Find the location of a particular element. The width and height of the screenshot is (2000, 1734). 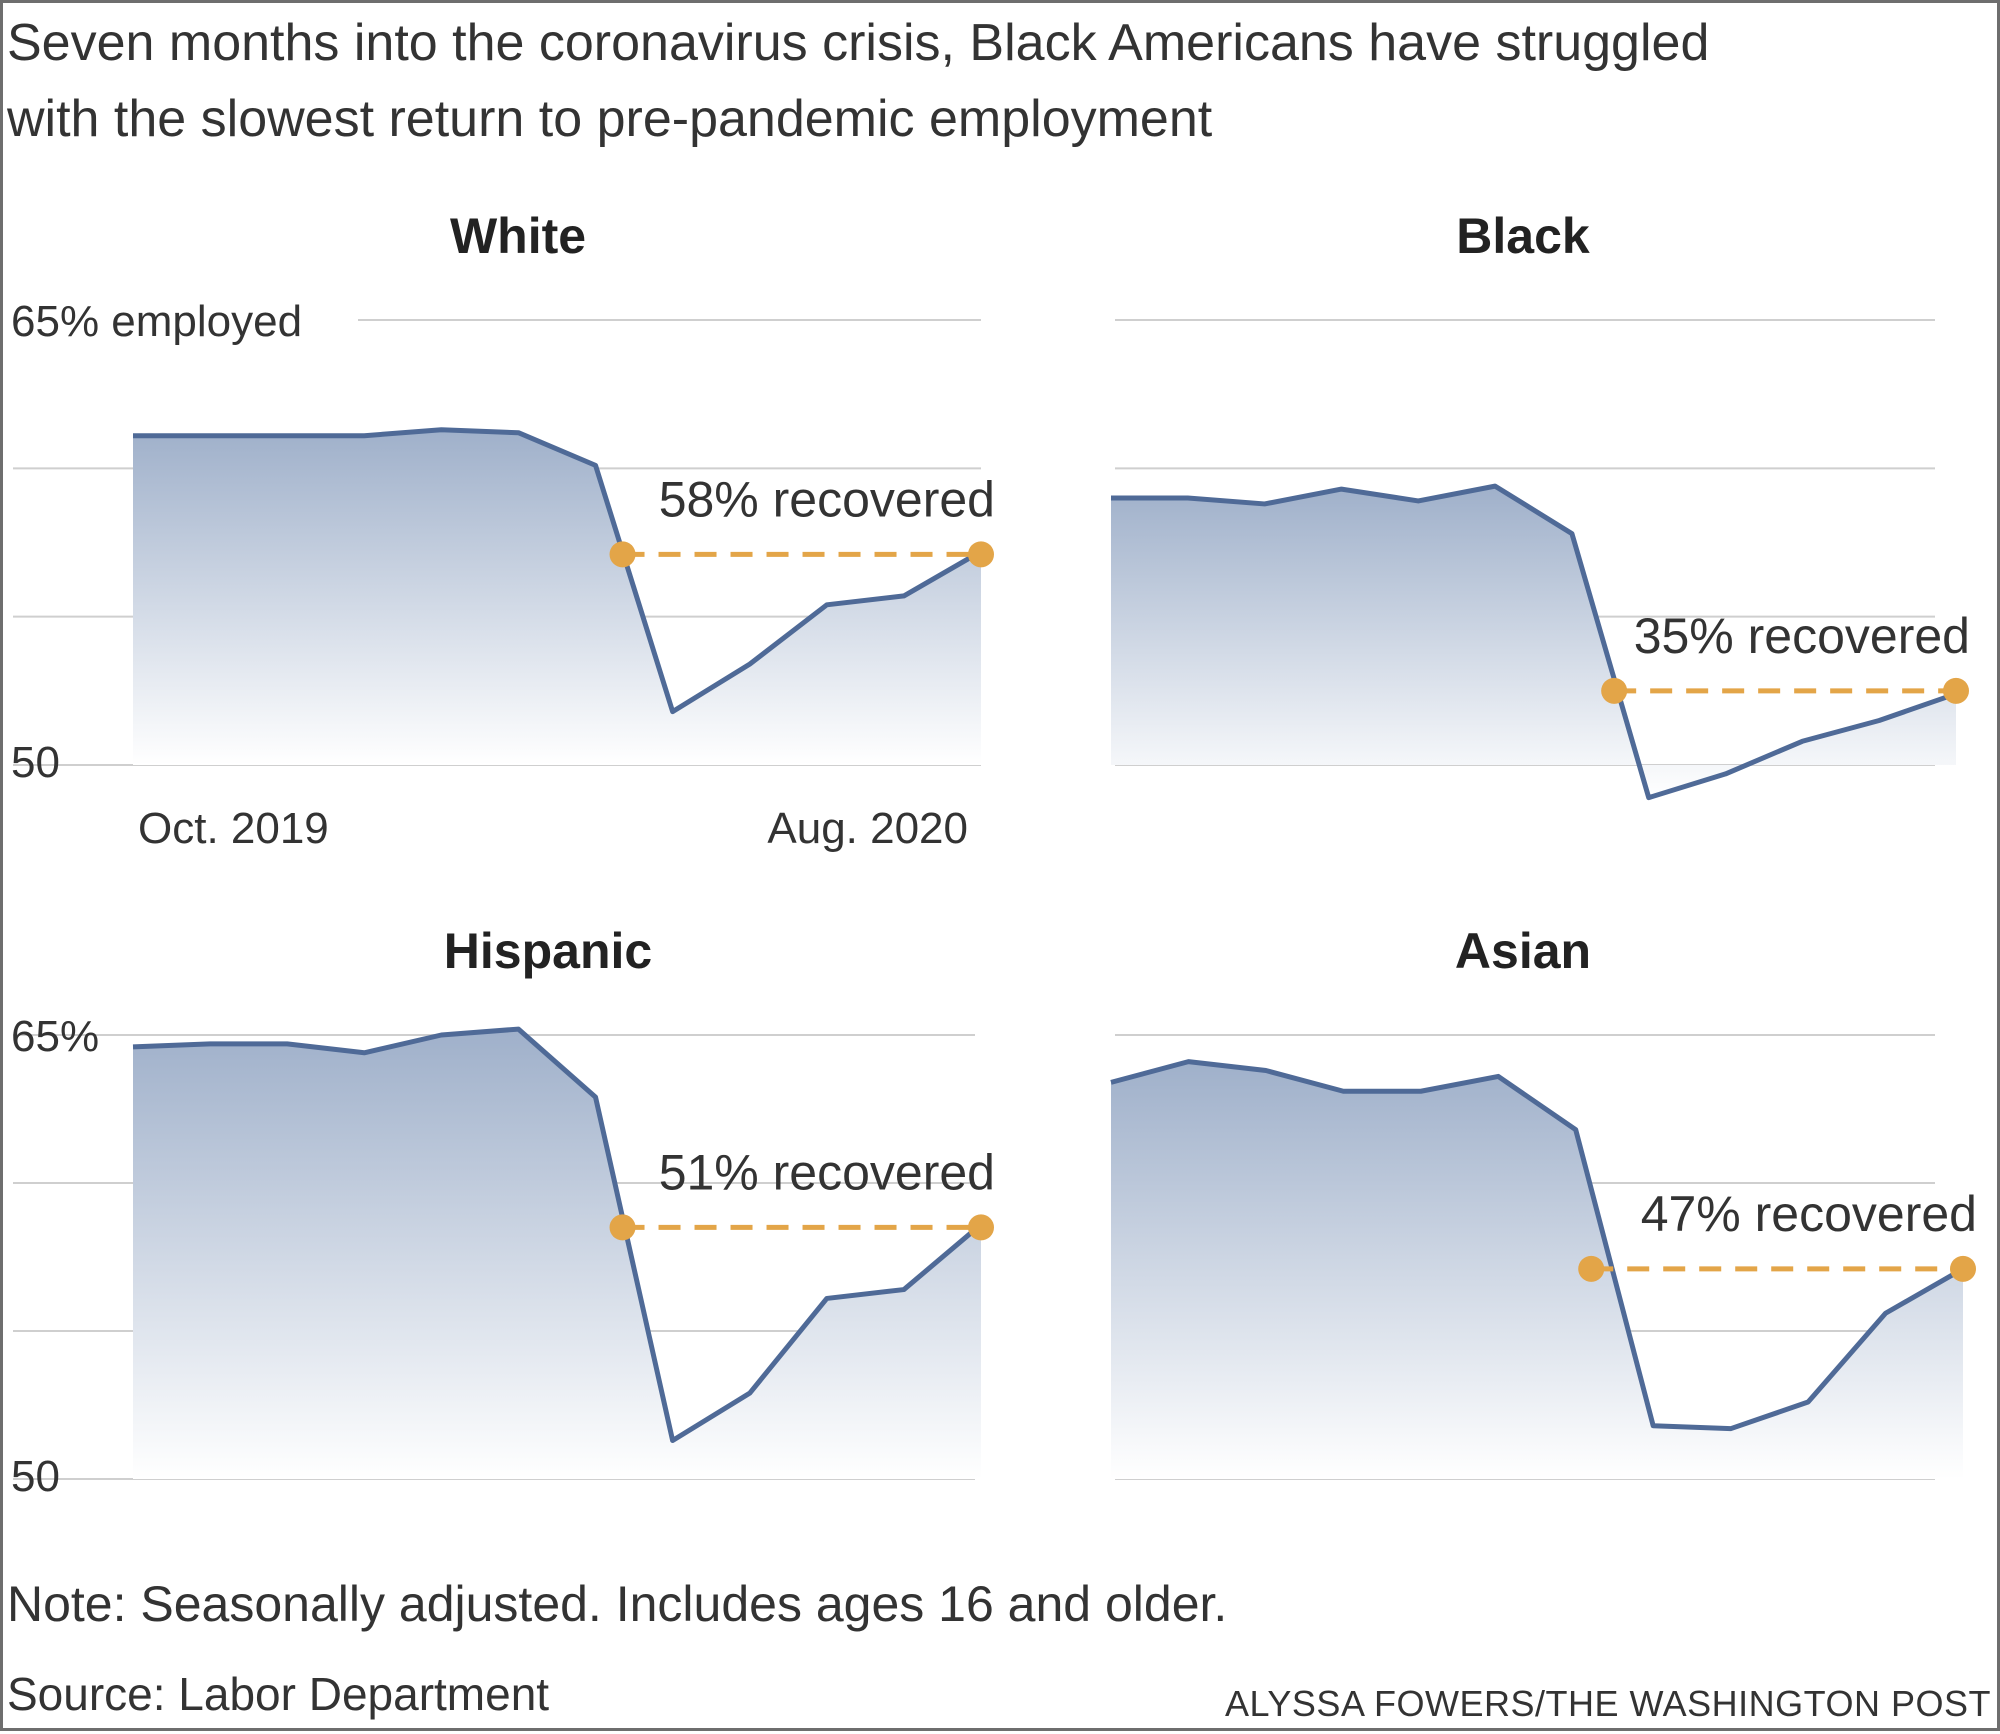

source: Source: Labor Department is located at coordinates (278, 1694).